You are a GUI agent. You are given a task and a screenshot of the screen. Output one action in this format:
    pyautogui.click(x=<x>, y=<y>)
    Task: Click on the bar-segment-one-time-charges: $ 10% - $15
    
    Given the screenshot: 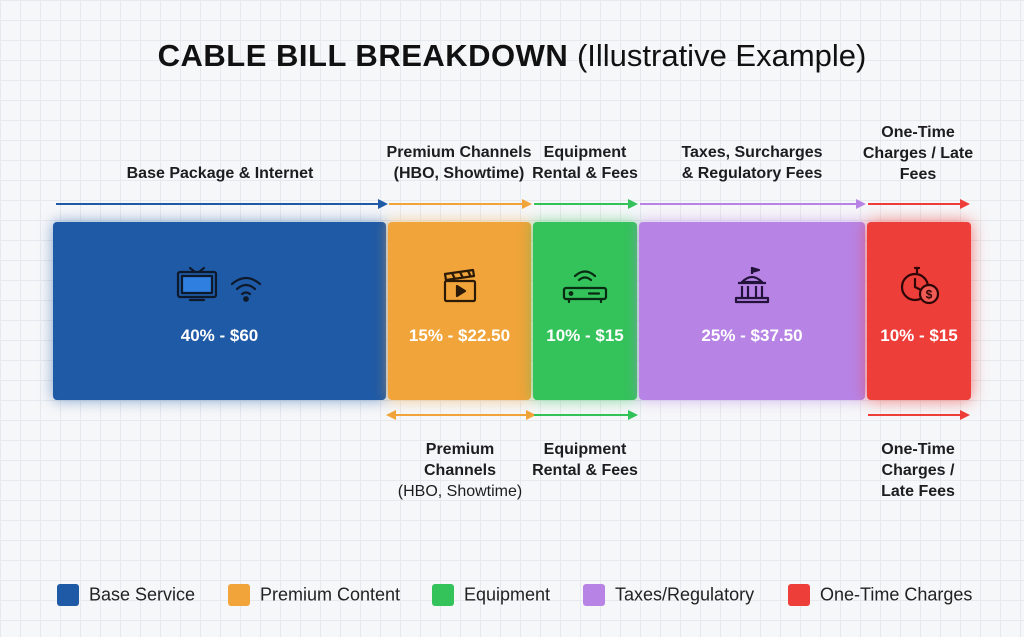 What is the action you would take?
    pyautogui.click(x=919, y=311)
    